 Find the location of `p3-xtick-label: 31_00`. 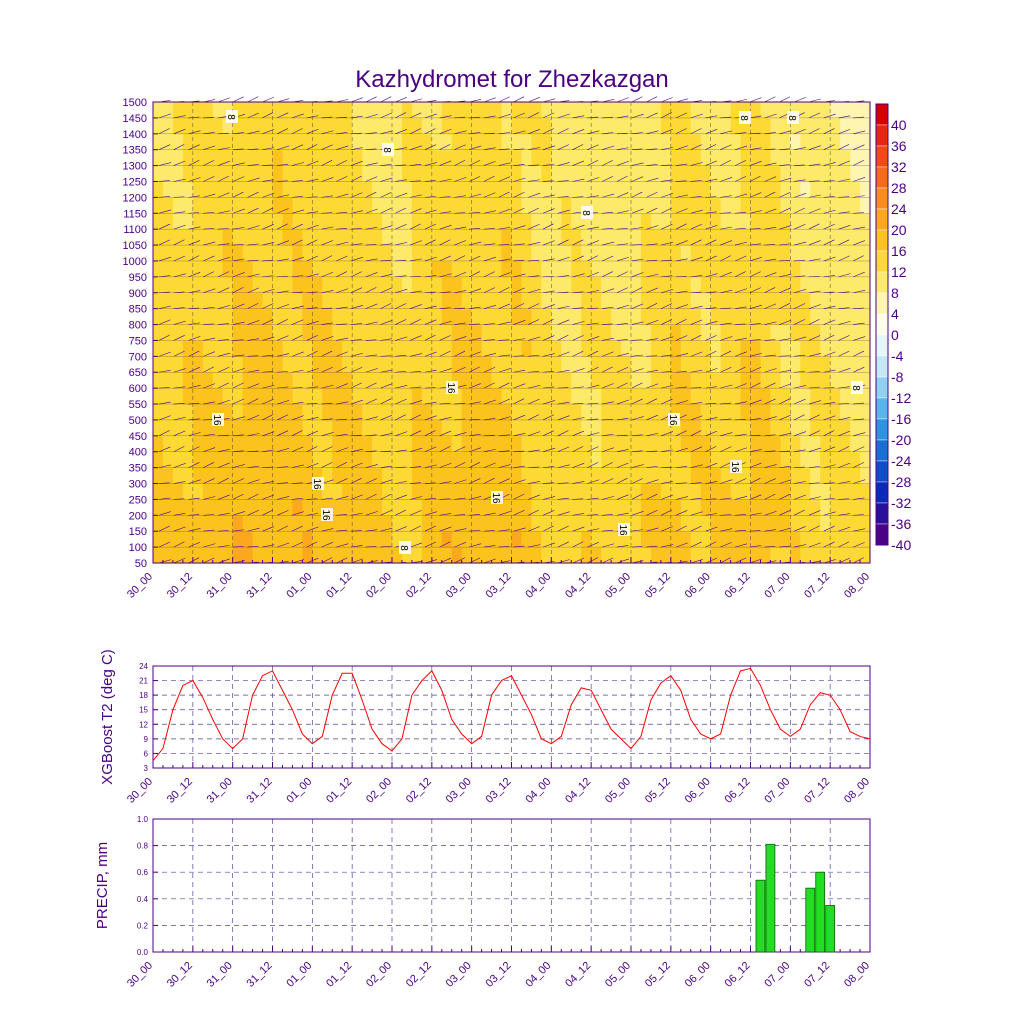

p3-xtick-label: 31_00 is located at coordinates (220, 975).